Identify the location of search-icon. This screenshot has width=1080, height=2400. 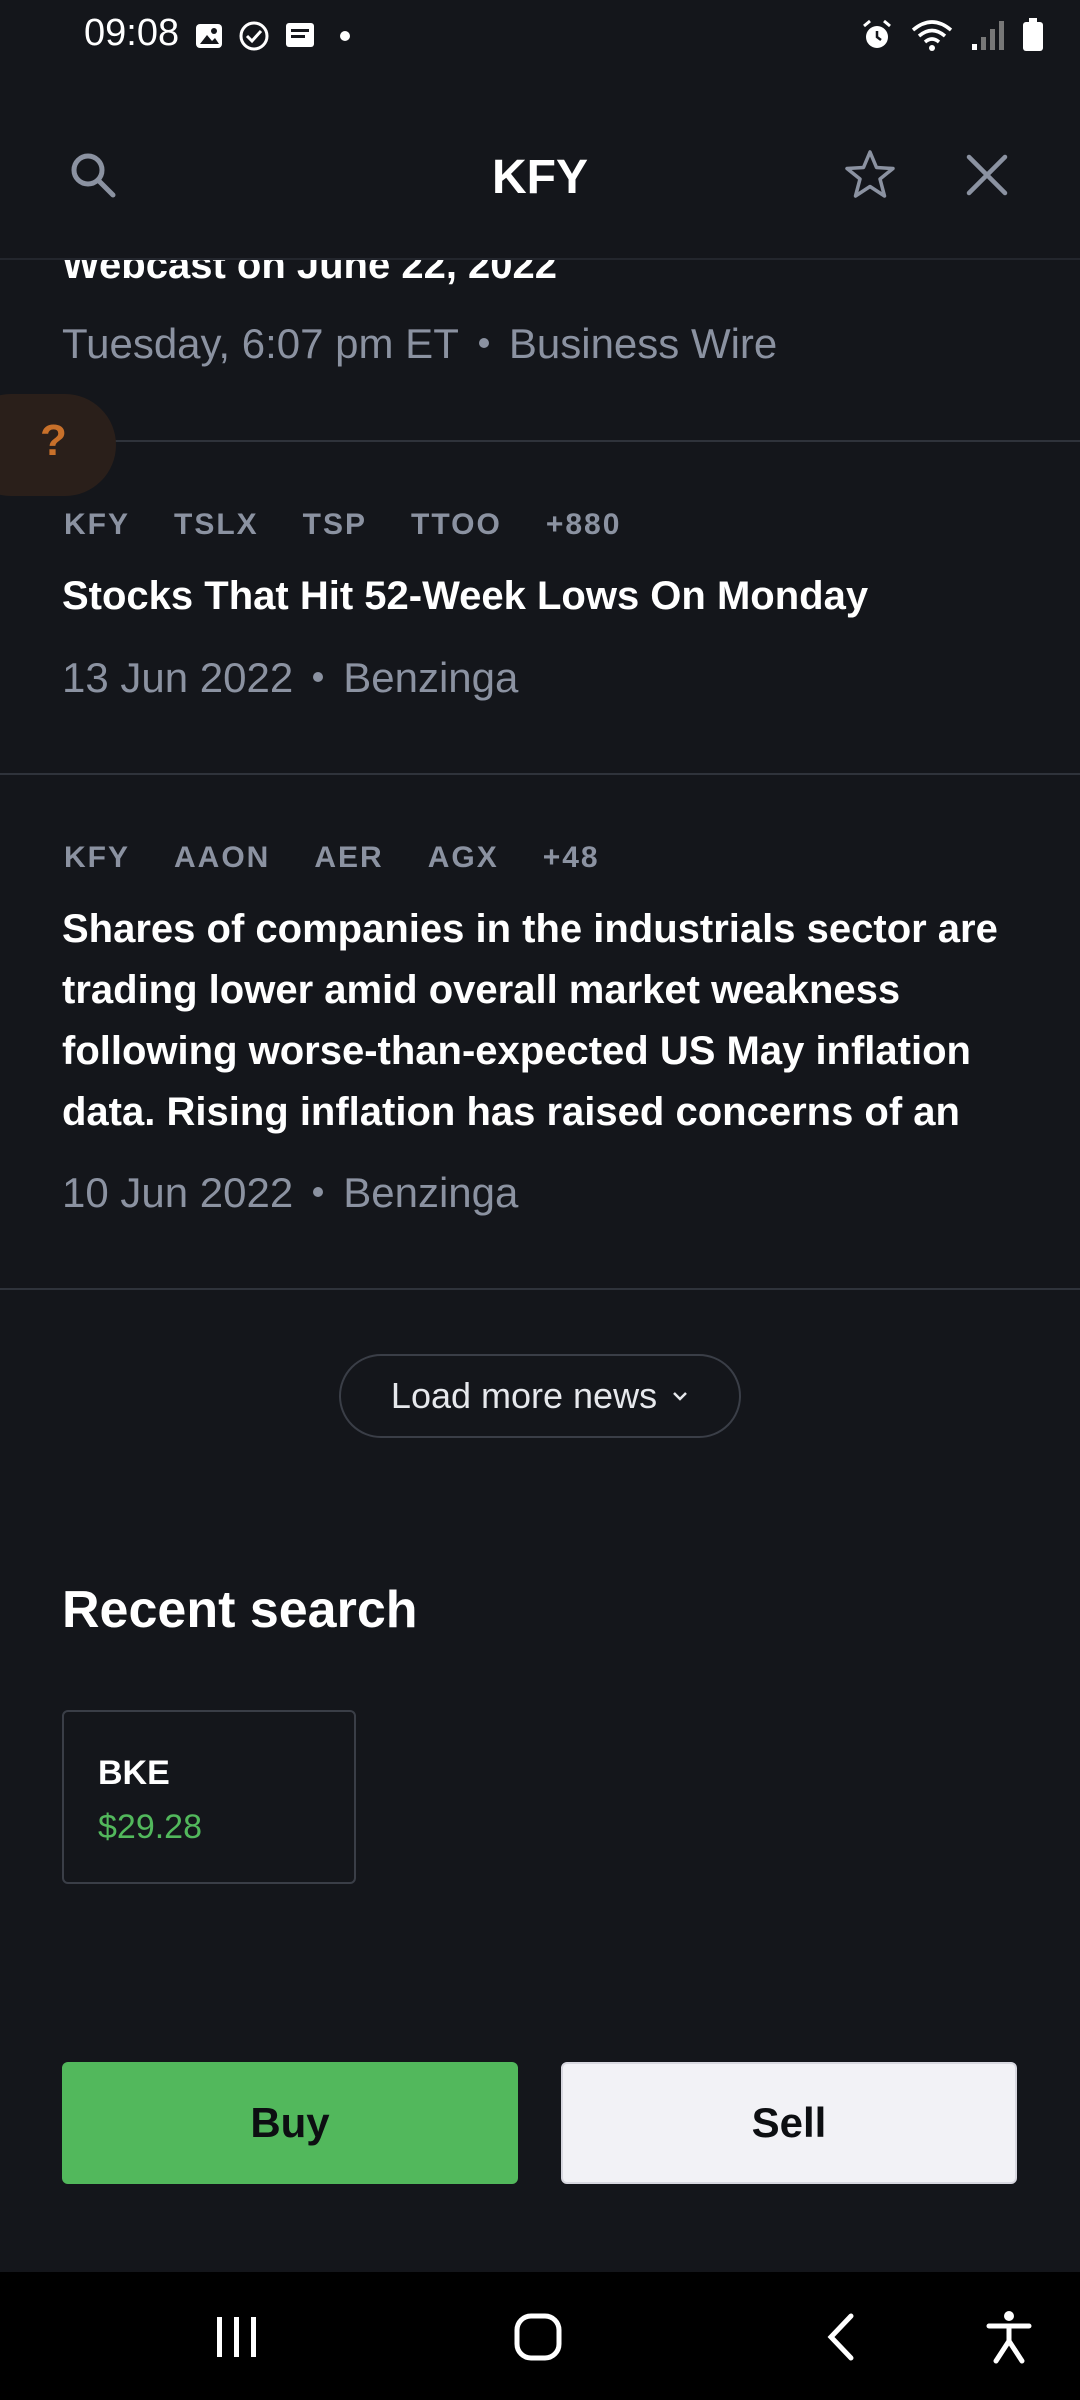
(93, 175).